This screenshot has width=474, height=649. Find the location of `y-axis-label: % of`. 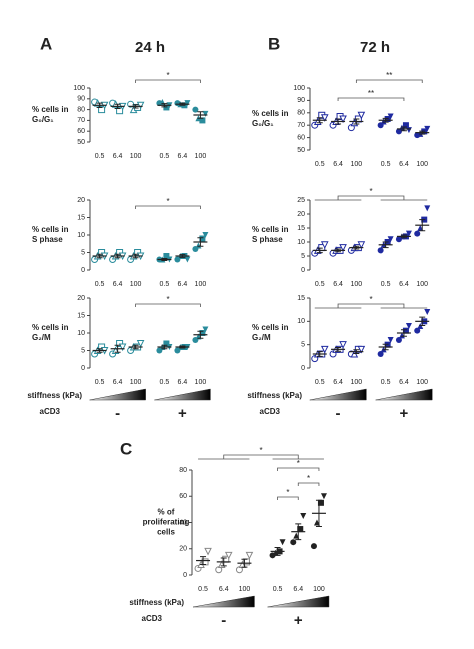

y-axis-label: % of is located at coordinates (166, 512).